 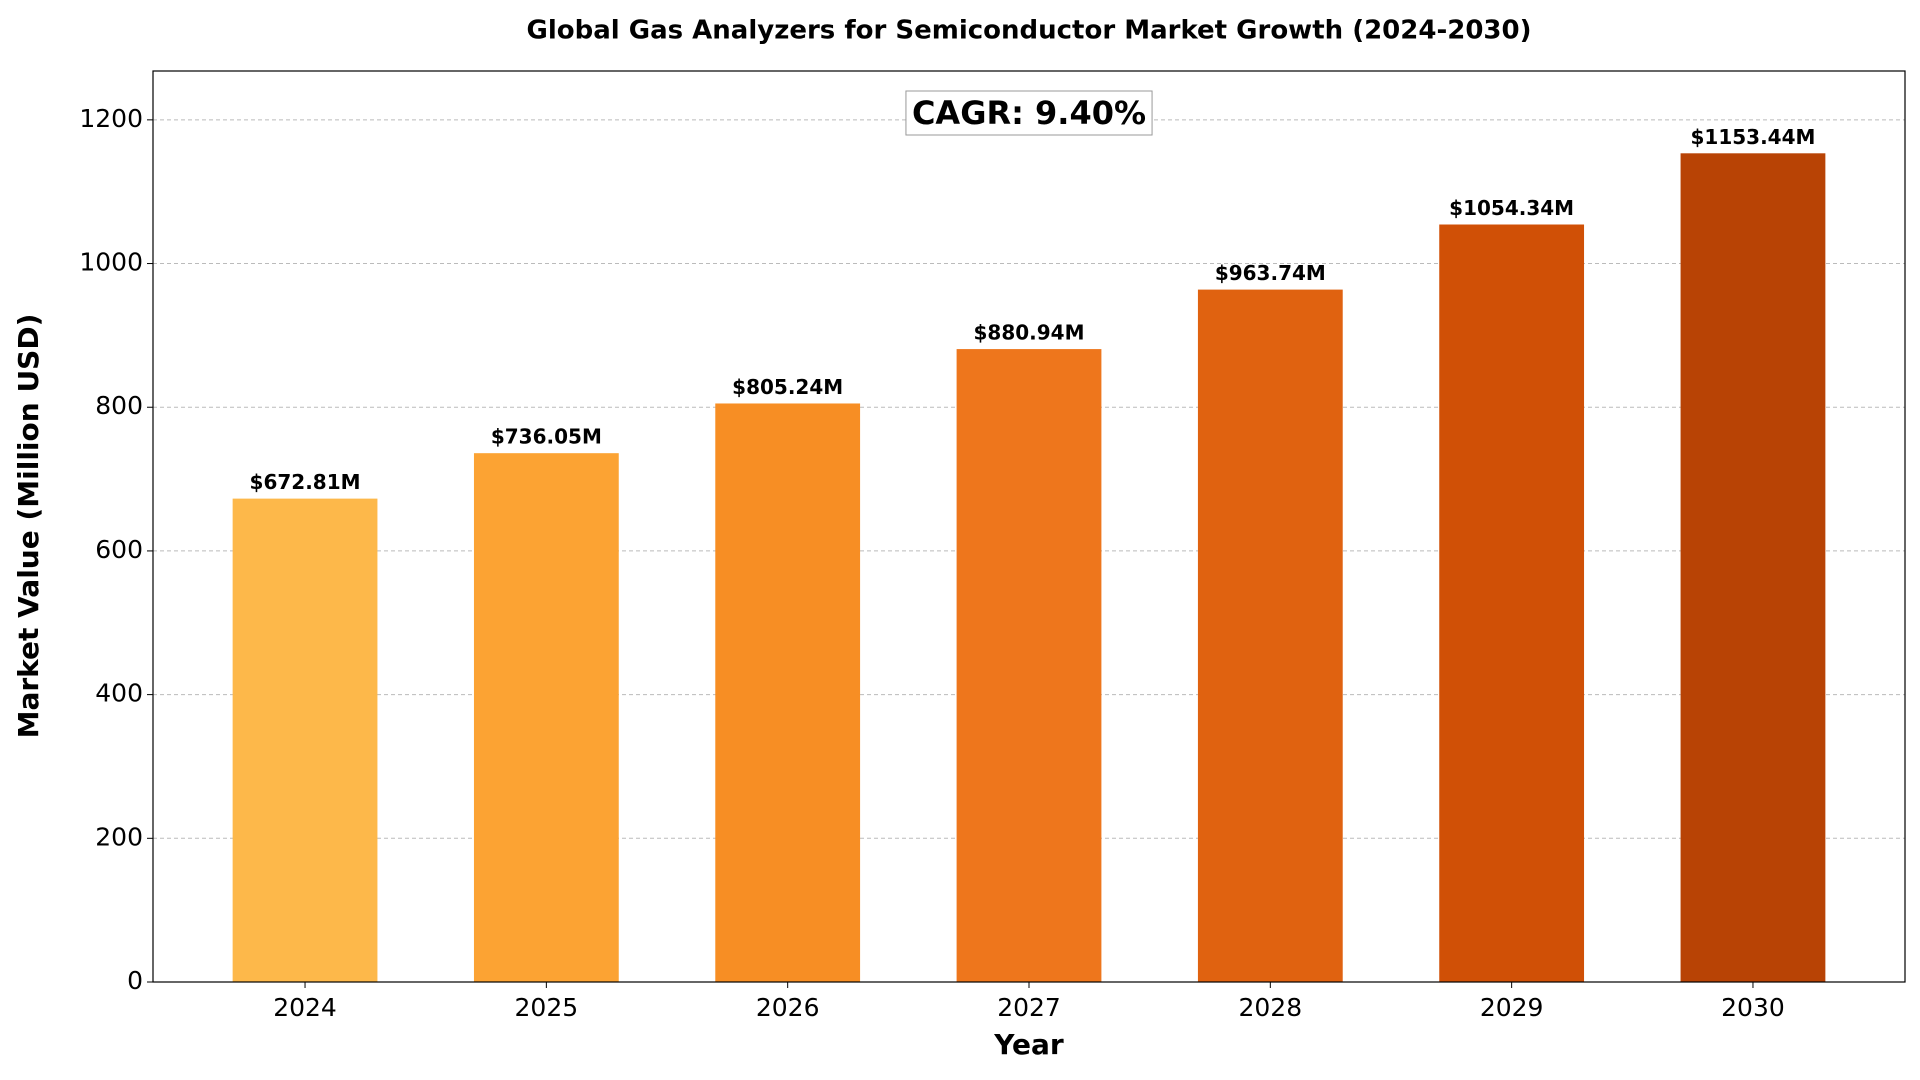 I want to click on x-tick-label: 2027, so click(x=1029, y=1007).